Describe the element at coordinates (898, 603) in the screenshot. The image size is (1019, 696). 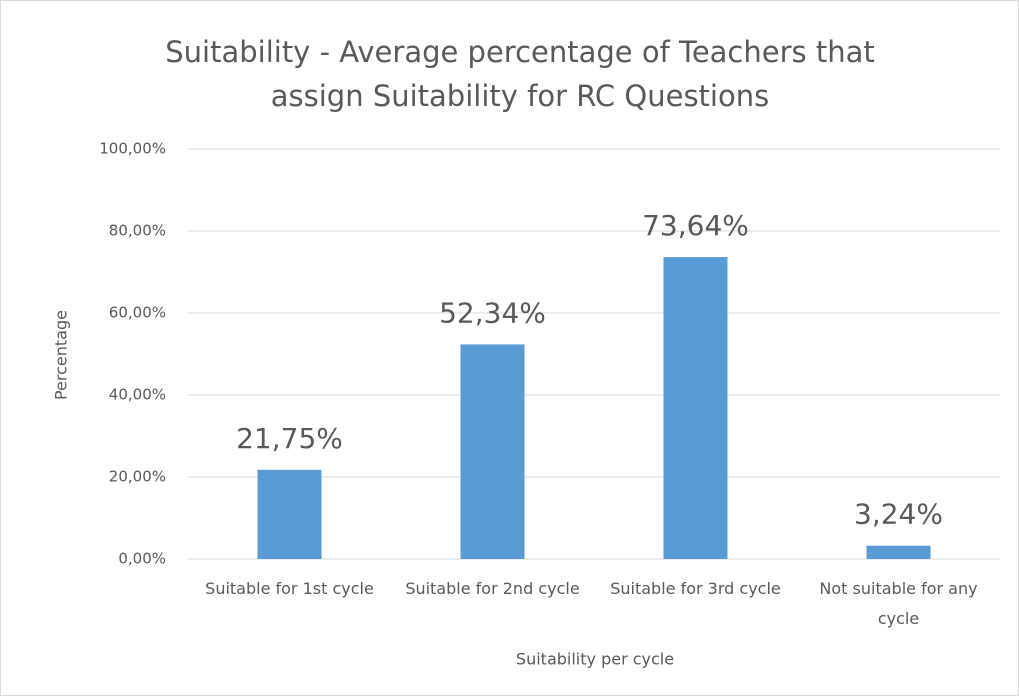
I see `x-tick-label: Not suitable for any cycle` at that location.